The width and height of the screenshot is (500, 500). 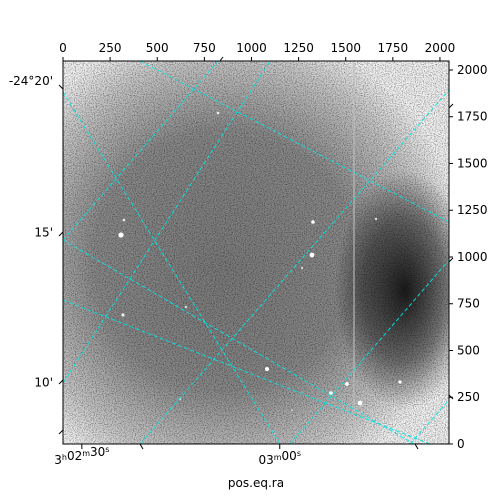 What do you see at coordinates (81, 456) in the screenshot?
I see `ra-tick-label-0: 3h02m30s` at bounding box center [81, 456].